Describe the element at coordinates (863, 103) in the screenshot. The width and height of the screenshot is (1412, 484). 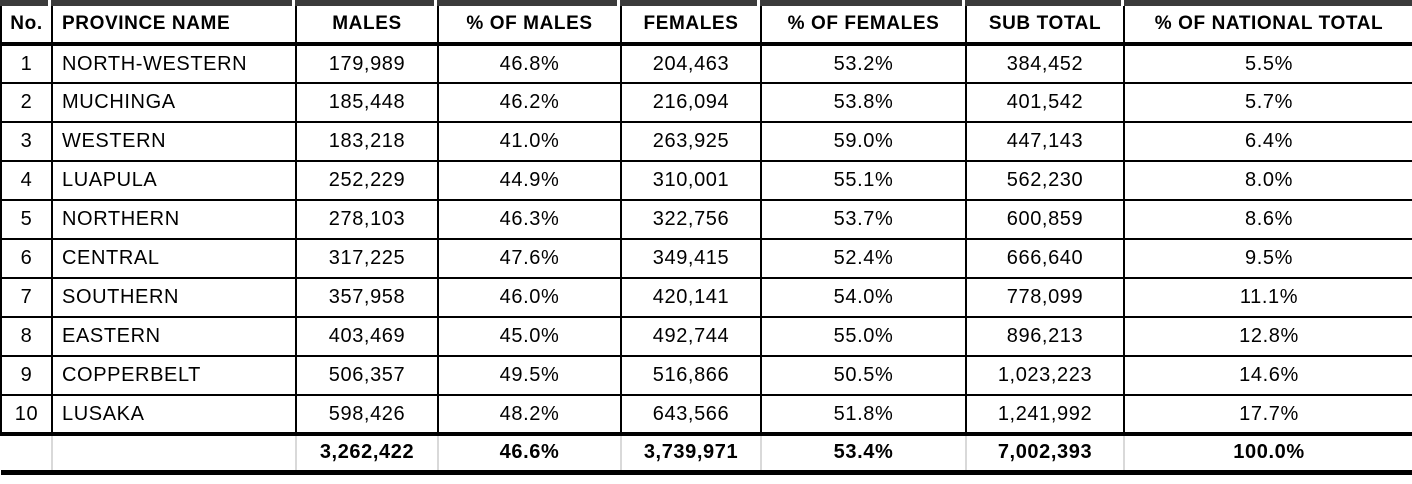
I see `cell-females-pct: 53.8%` at that location.